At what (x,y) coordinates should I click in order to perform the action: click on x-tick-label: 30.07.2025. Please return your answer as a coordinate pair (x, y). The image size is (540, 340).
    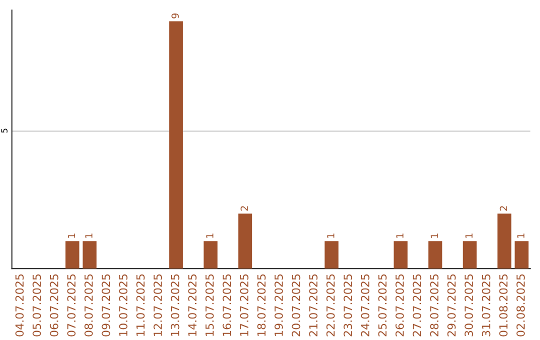
    Looking at the image, I should click on (469, 305).